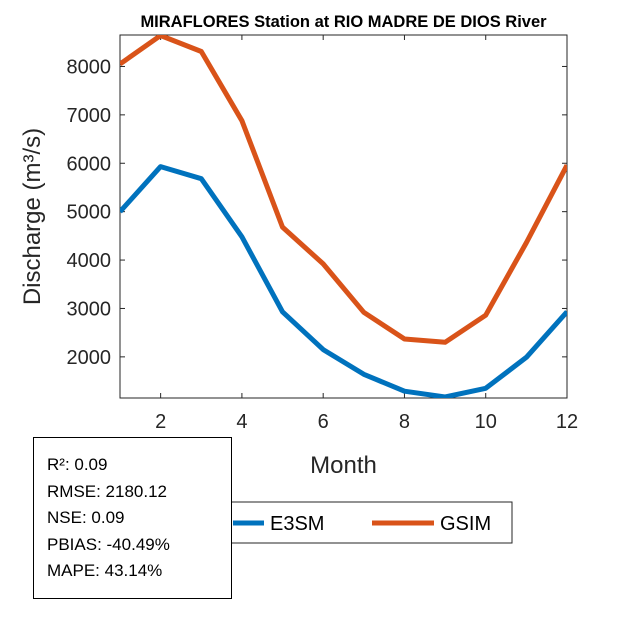 This screenshot has width=625, height=625. I want to click on y-tick-label: 8000, so click(89, 67).